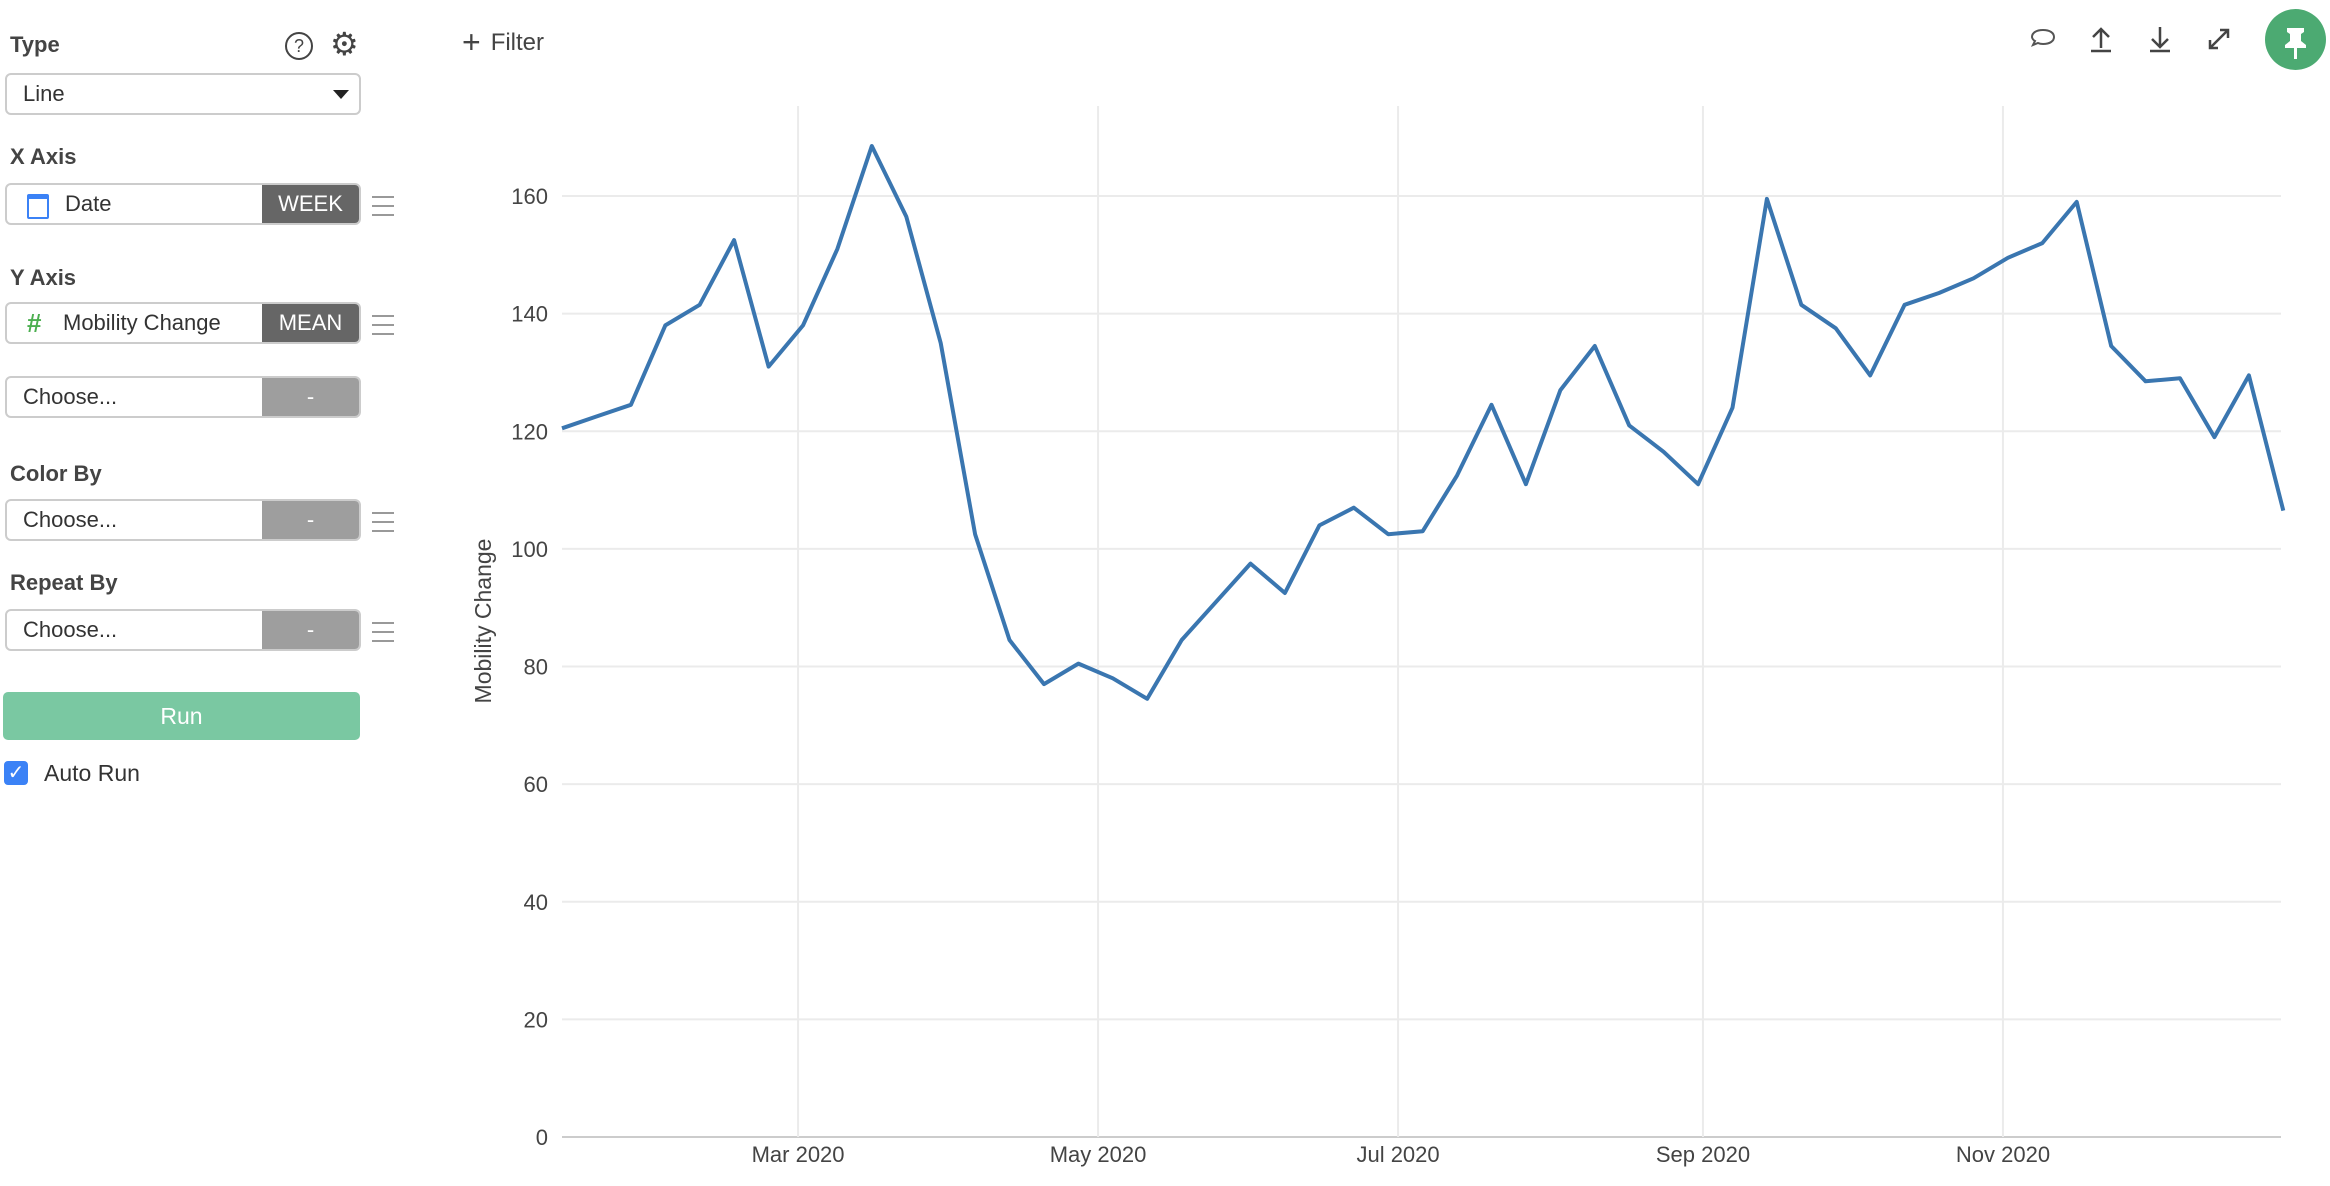  What do you see at coordinates (142, 322) in the screenshot?
I see `y-axis-field-name: Mobility Change` at bounding box center [142, 322].